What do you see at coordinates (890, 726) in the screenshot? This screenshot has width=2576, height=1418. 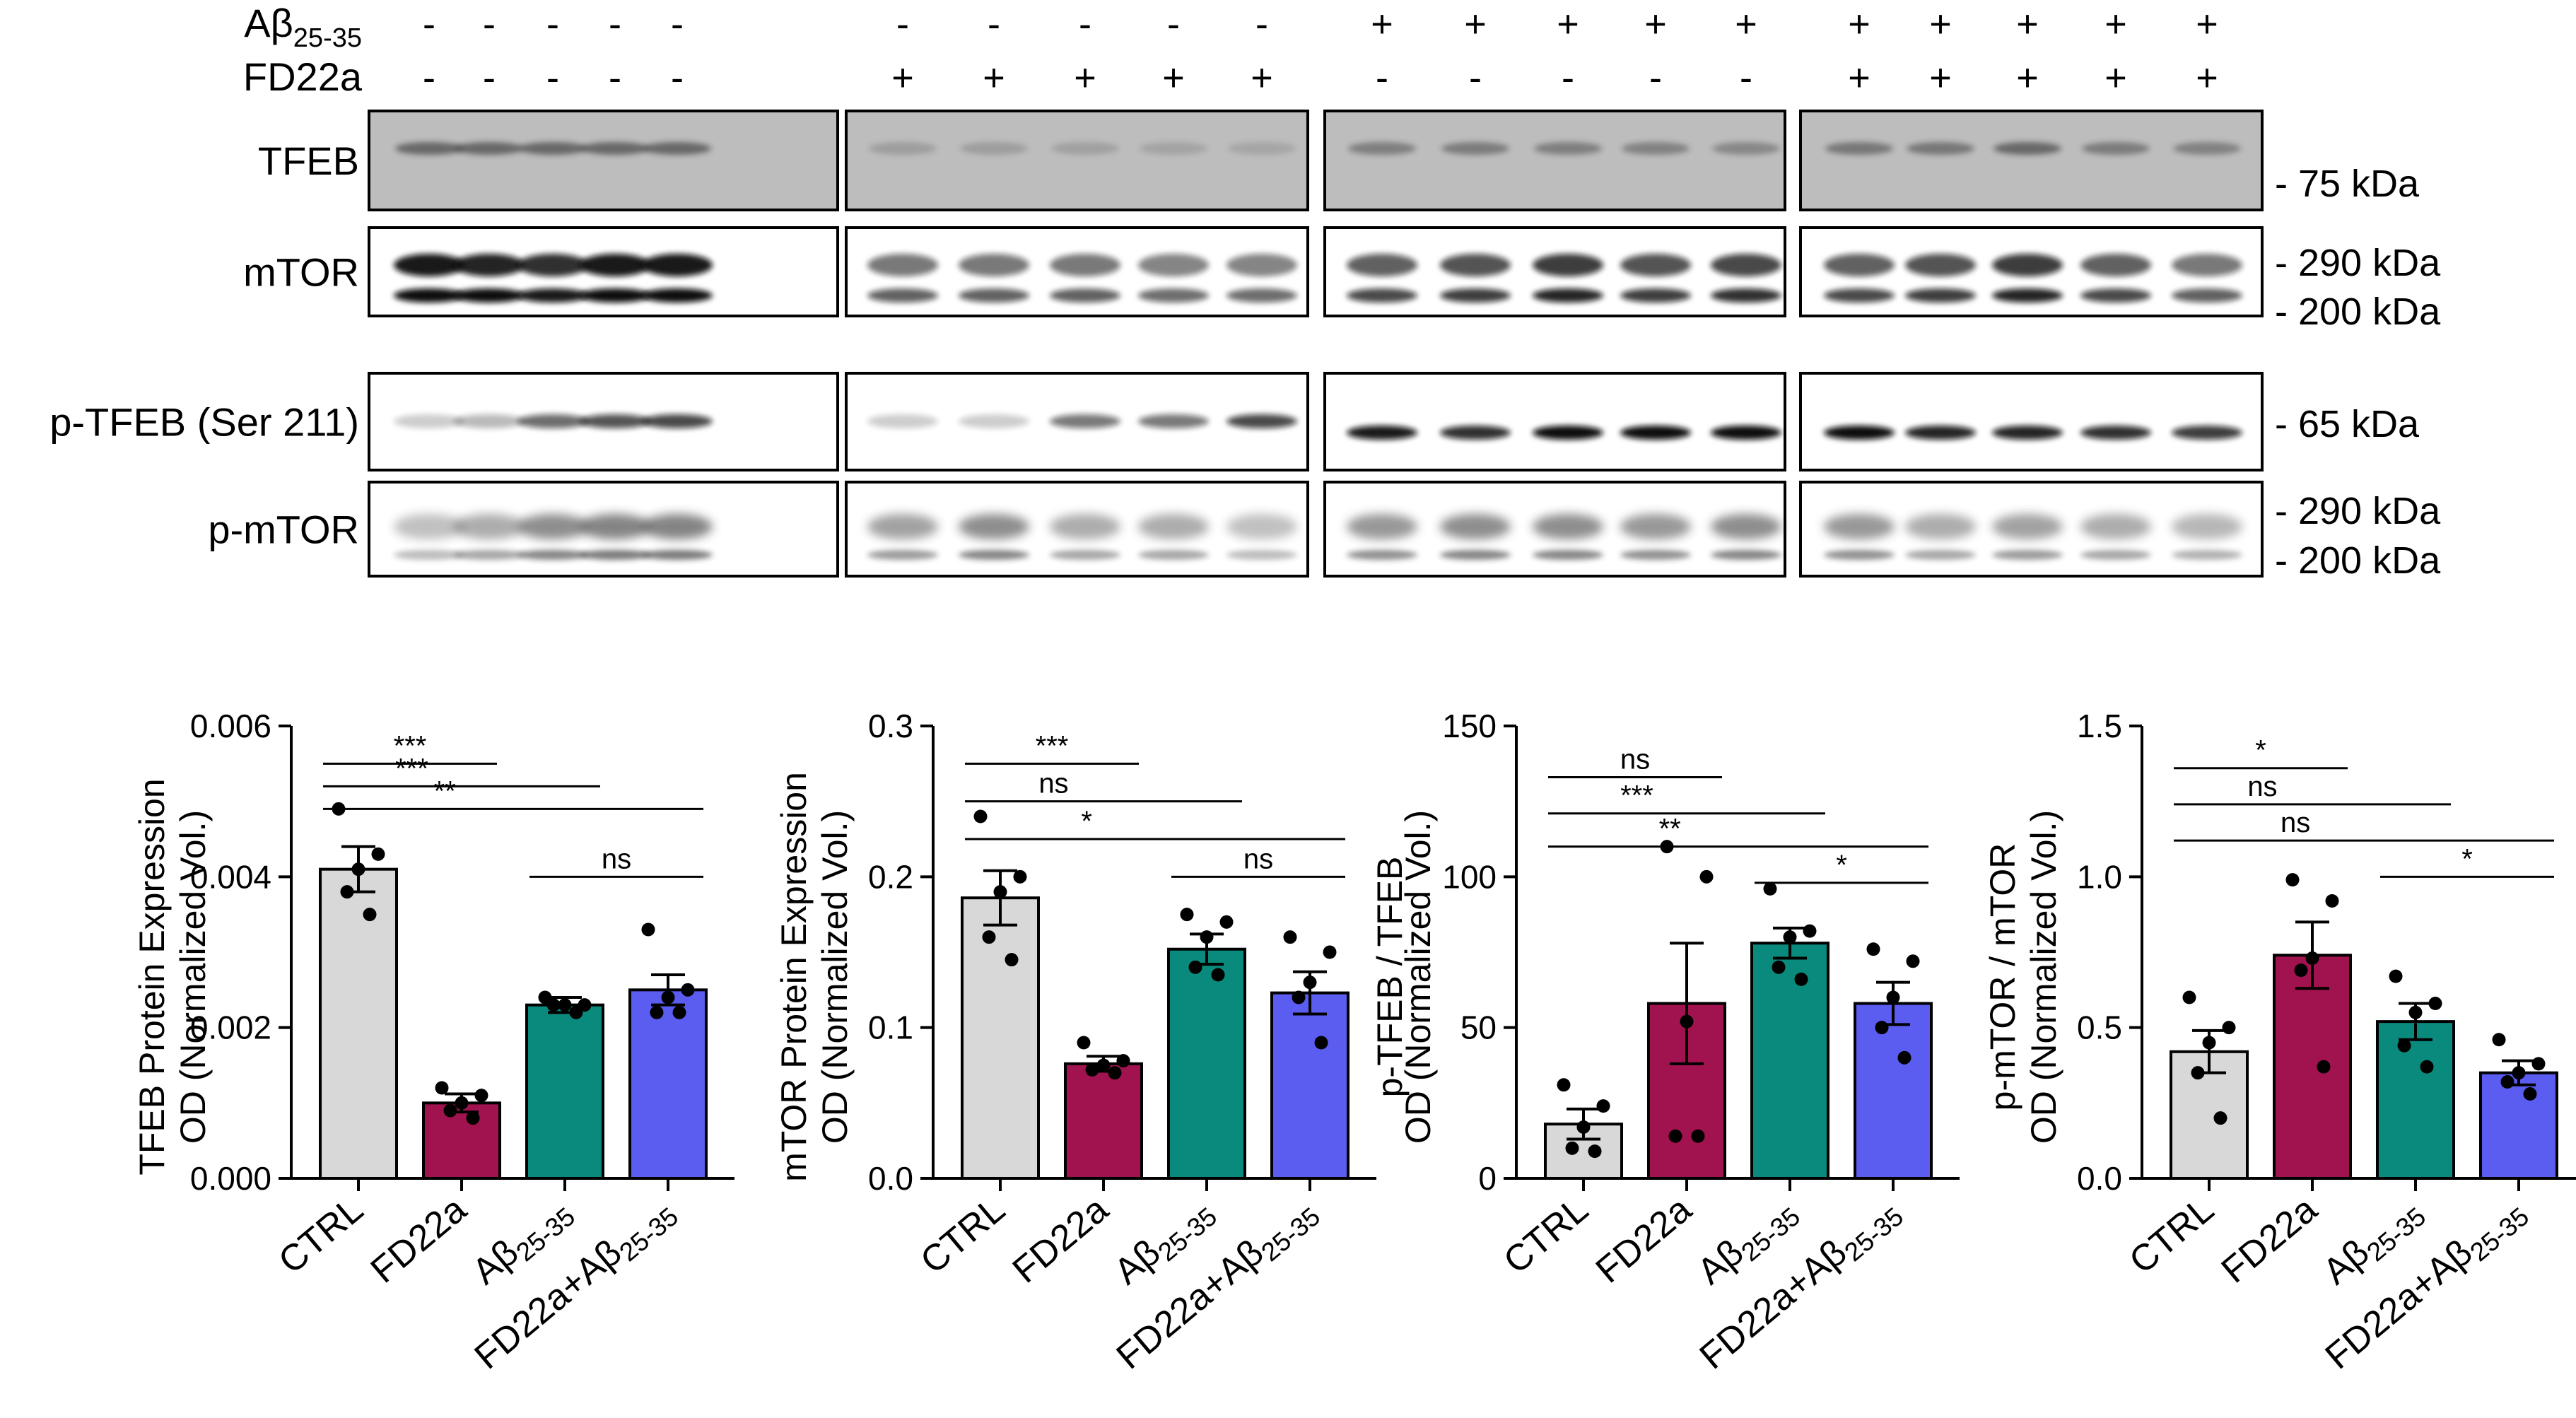 I see `y-tick-label: 0.3` at bounding box center [890, 726].